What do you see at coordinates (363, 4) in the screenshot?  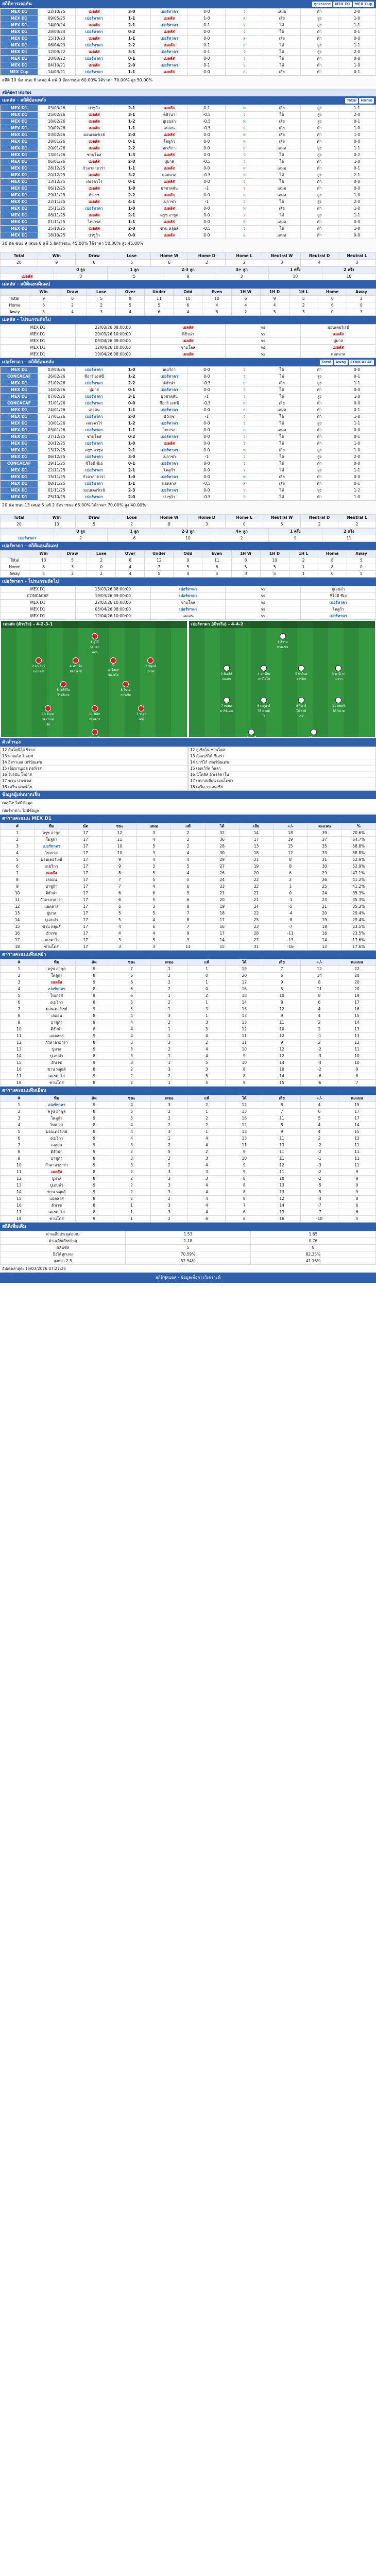 I see `option-tab: MEX Cup` at bounding box center [363, 4].